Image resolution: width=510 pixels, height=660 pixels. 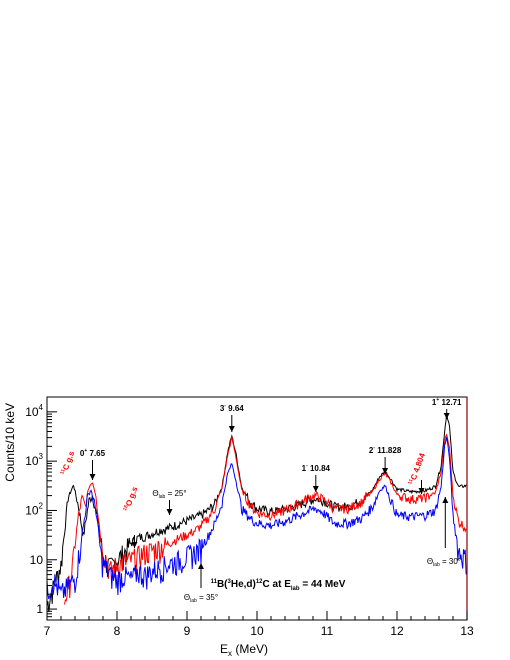 I want to click on annotation-theta-35: Θlab = 35°, so click(x=201, y=598).